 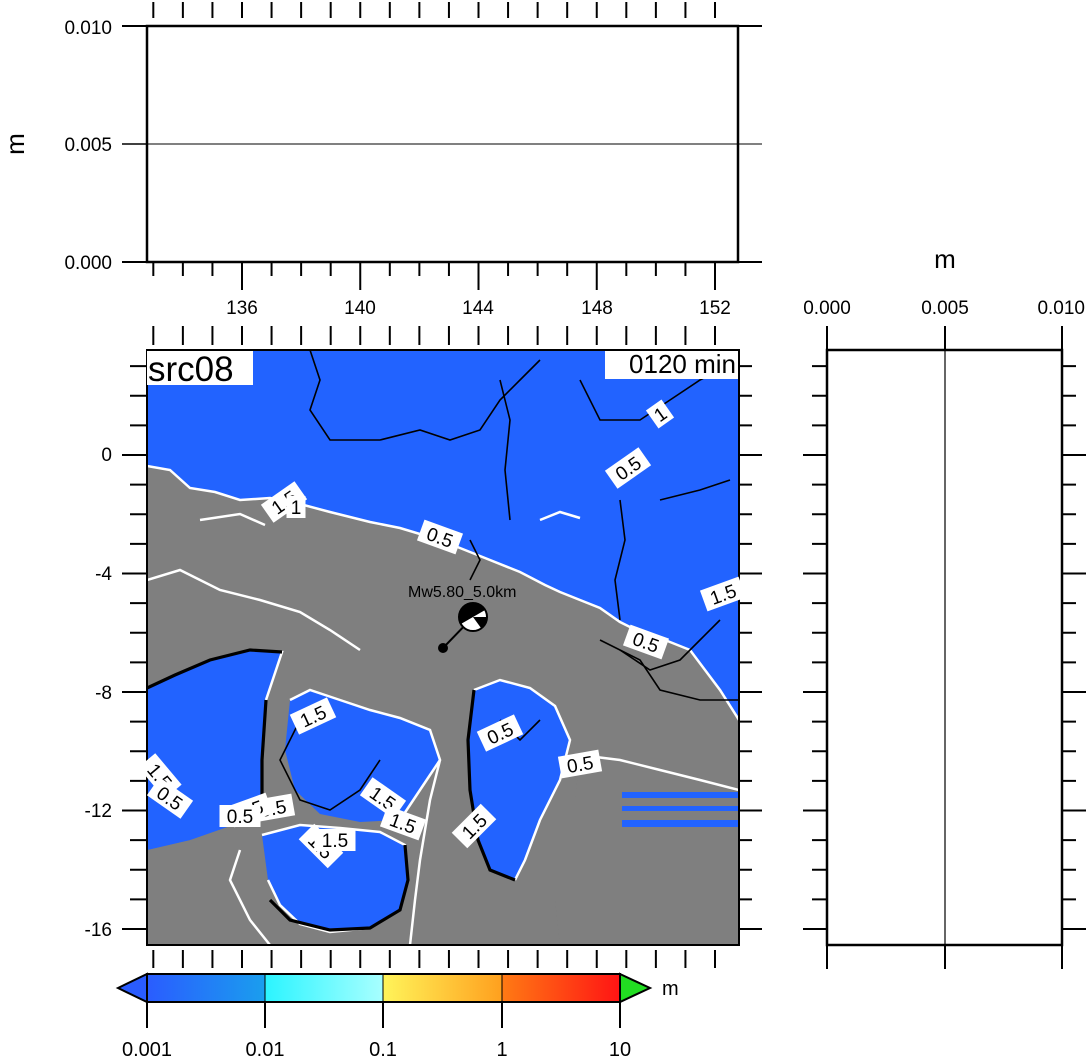 What do you see at coordinates (715, 308) in the screenshot?
I see `x-tick-label: 152` at bounding box center [715, 308].